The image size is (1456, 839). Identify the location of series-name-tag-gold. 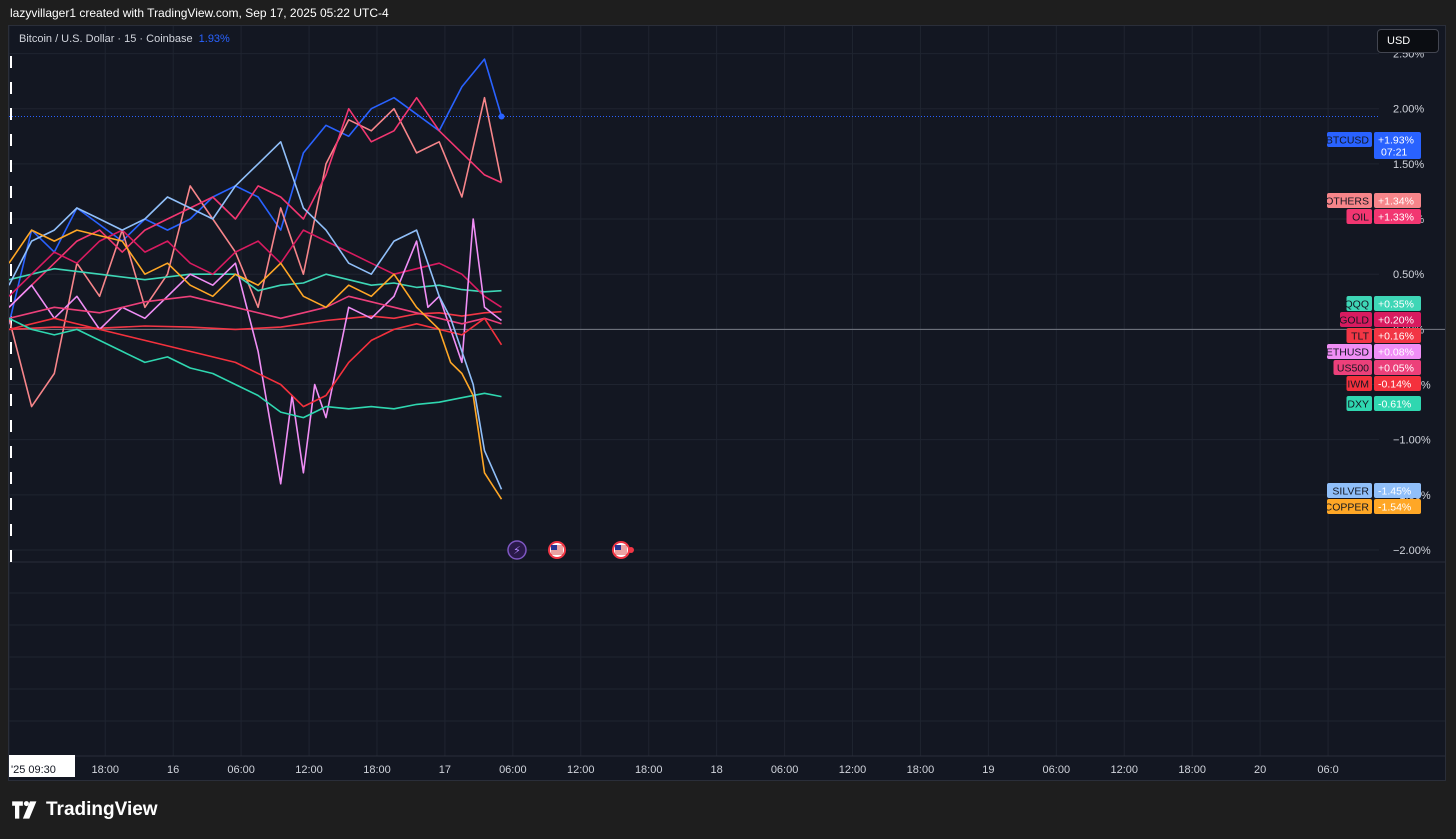
(1356, 319).